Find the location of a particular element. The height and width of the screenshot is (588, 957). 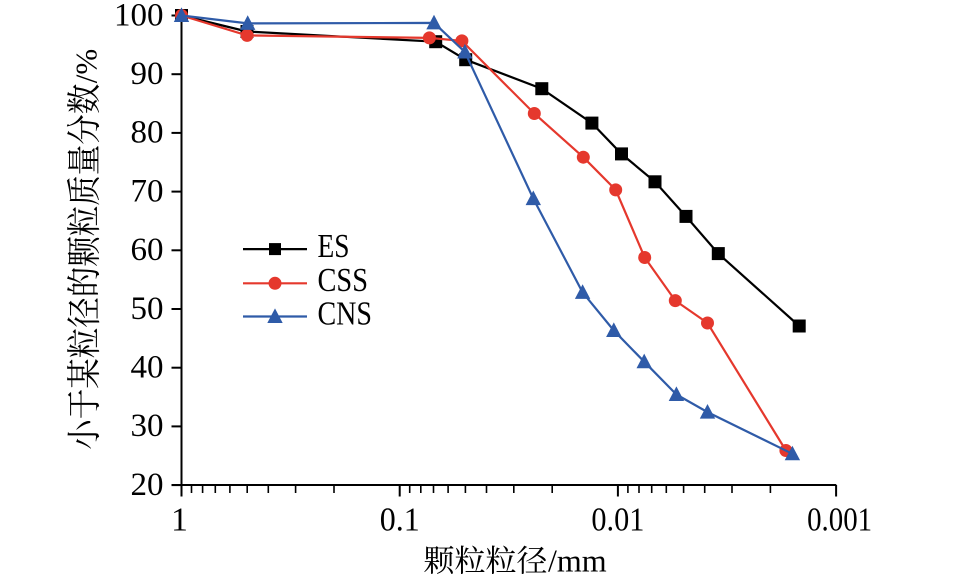

svg-text: 40 is located at coordinates (147, 368).